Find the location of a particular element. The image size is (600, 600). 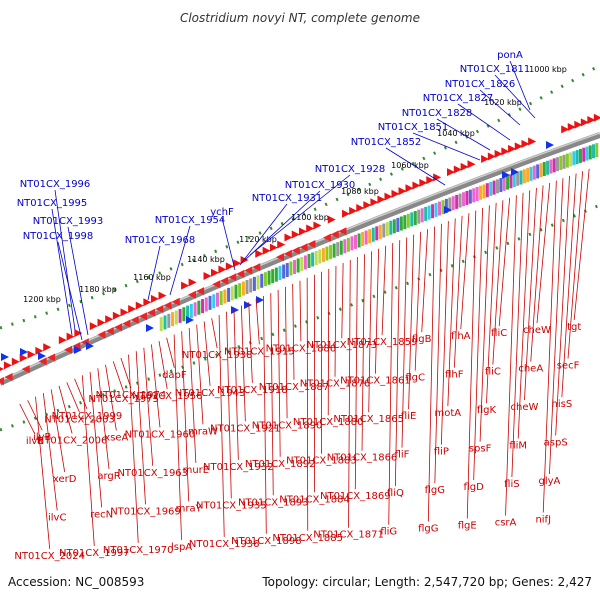

gene-label: flgB is located at coordinates (422, 339).